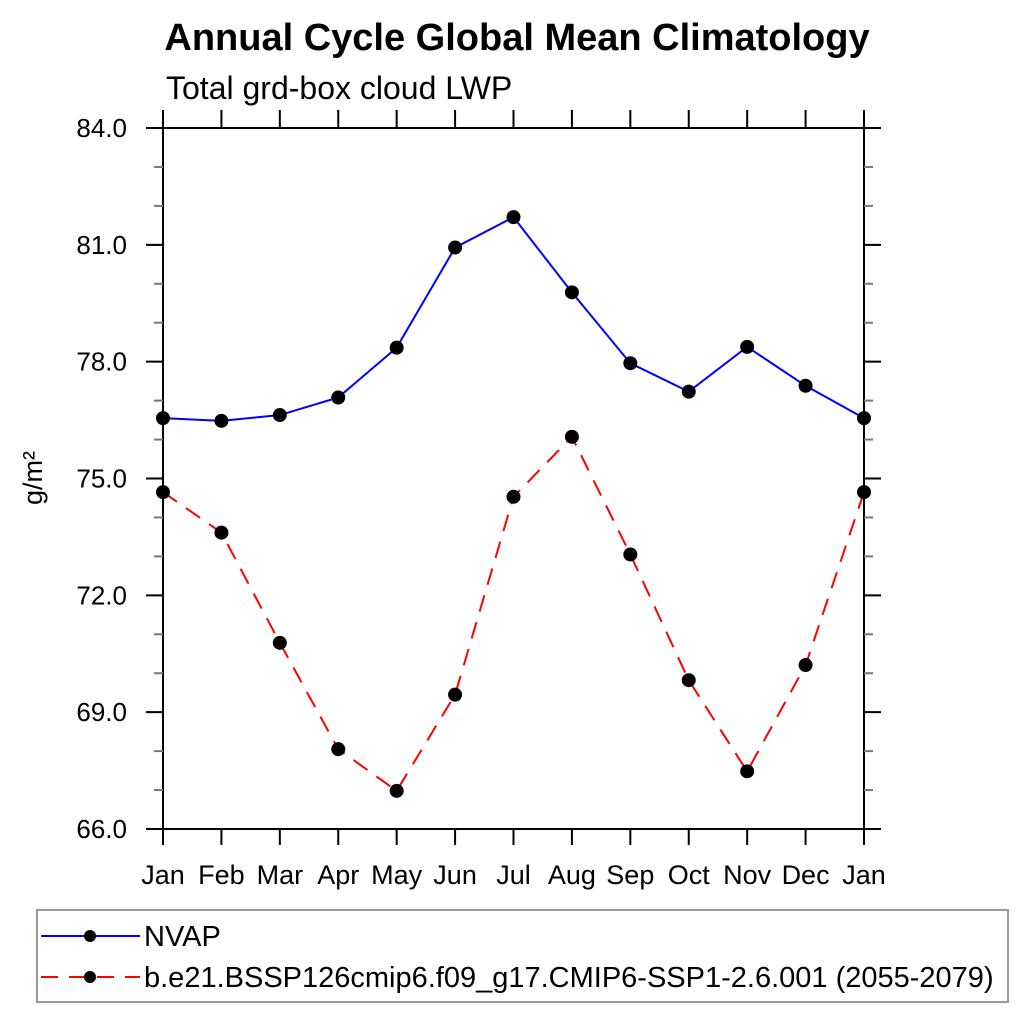 The width and height of the screenshot is (1024, 1024). Describe the element at coordinates (221, 875) in the screenshot. I see `x-tick-label: Feb` at that location.